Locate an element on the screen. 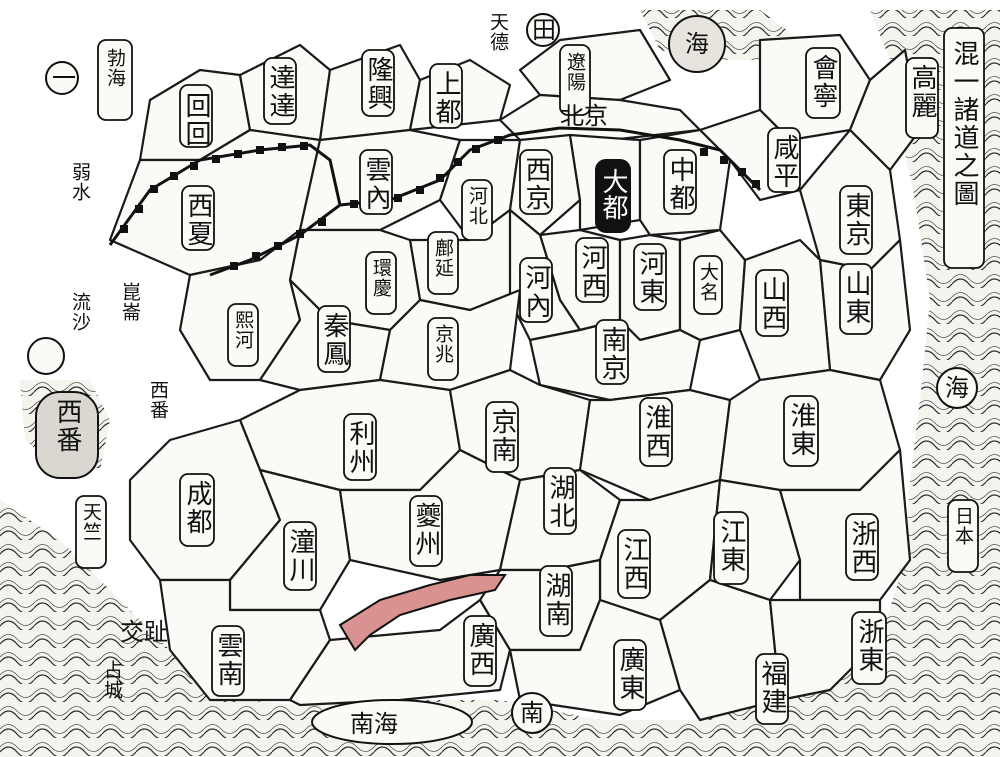 The height and width of the screenshot is (757, 1000). label-longxing: 隆興 is located at coordinates (378, 84).